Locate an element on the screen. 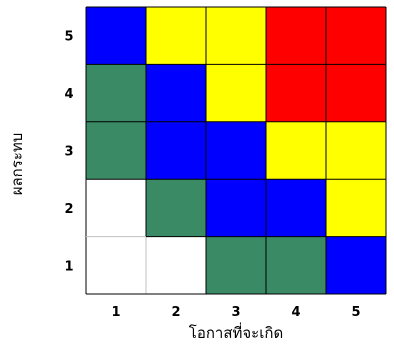 Image resolution: width=394 pixels, height=347 pixels. heatmap-cell-x4-y3 is located at coordinates (296, 150).